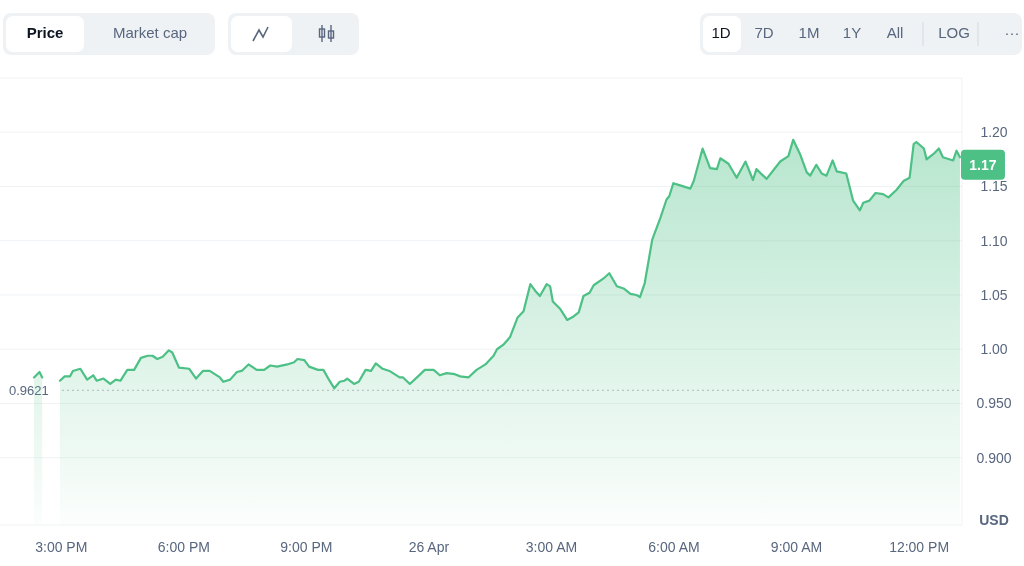 This screenshot has height=566, width=1024. I want to click on y-axis-title: USD, so click(994, 520).